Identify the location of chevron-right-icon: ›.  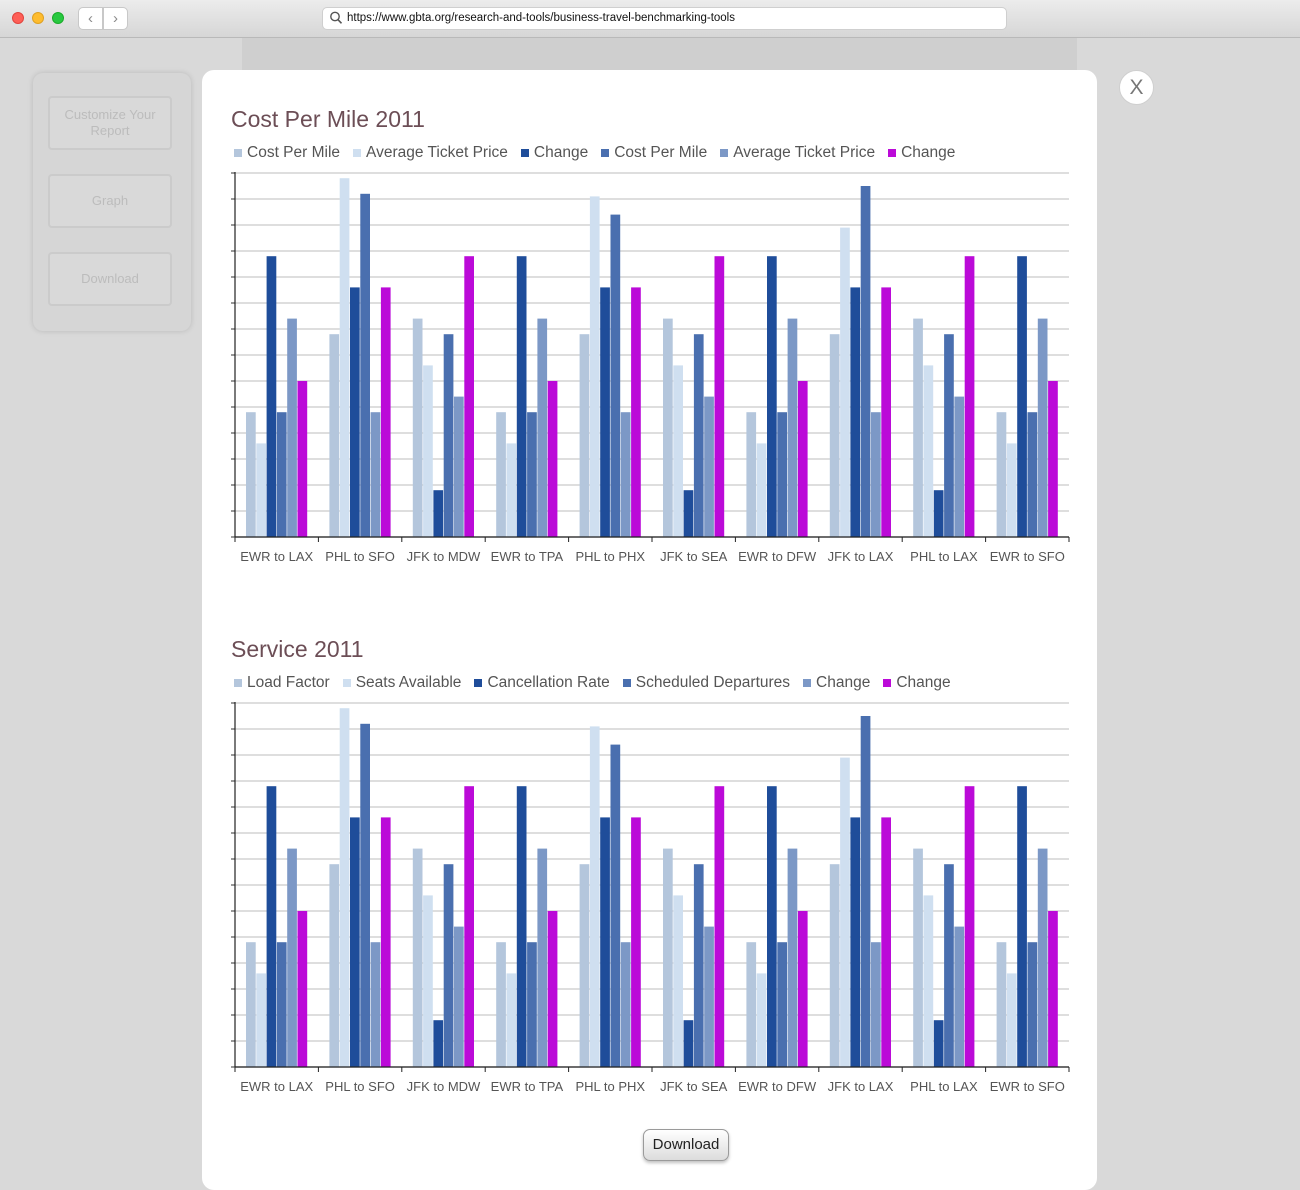
(115, 18).